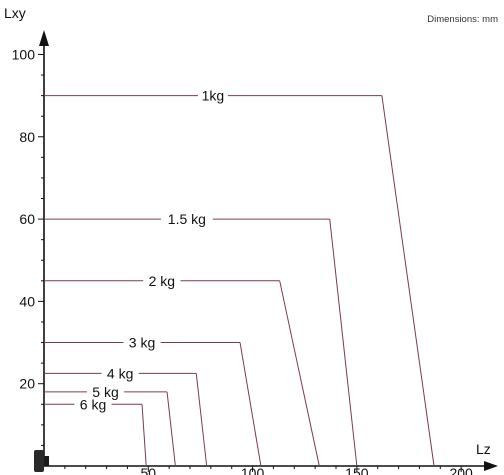  Describe the element at coordinates (46, 461) in the screenshot. I see `origin-device-flange` at that location.